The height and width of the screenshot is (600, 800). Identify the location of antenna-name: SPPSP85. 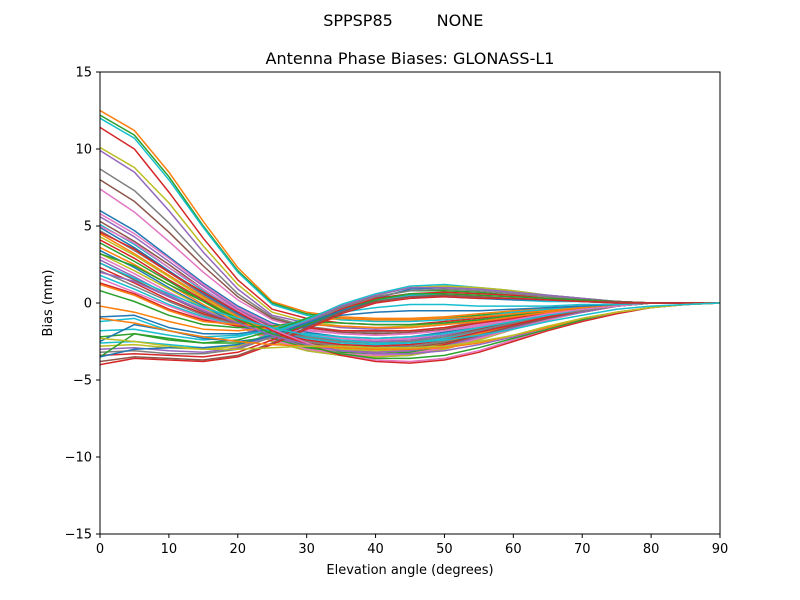
(358, 20).